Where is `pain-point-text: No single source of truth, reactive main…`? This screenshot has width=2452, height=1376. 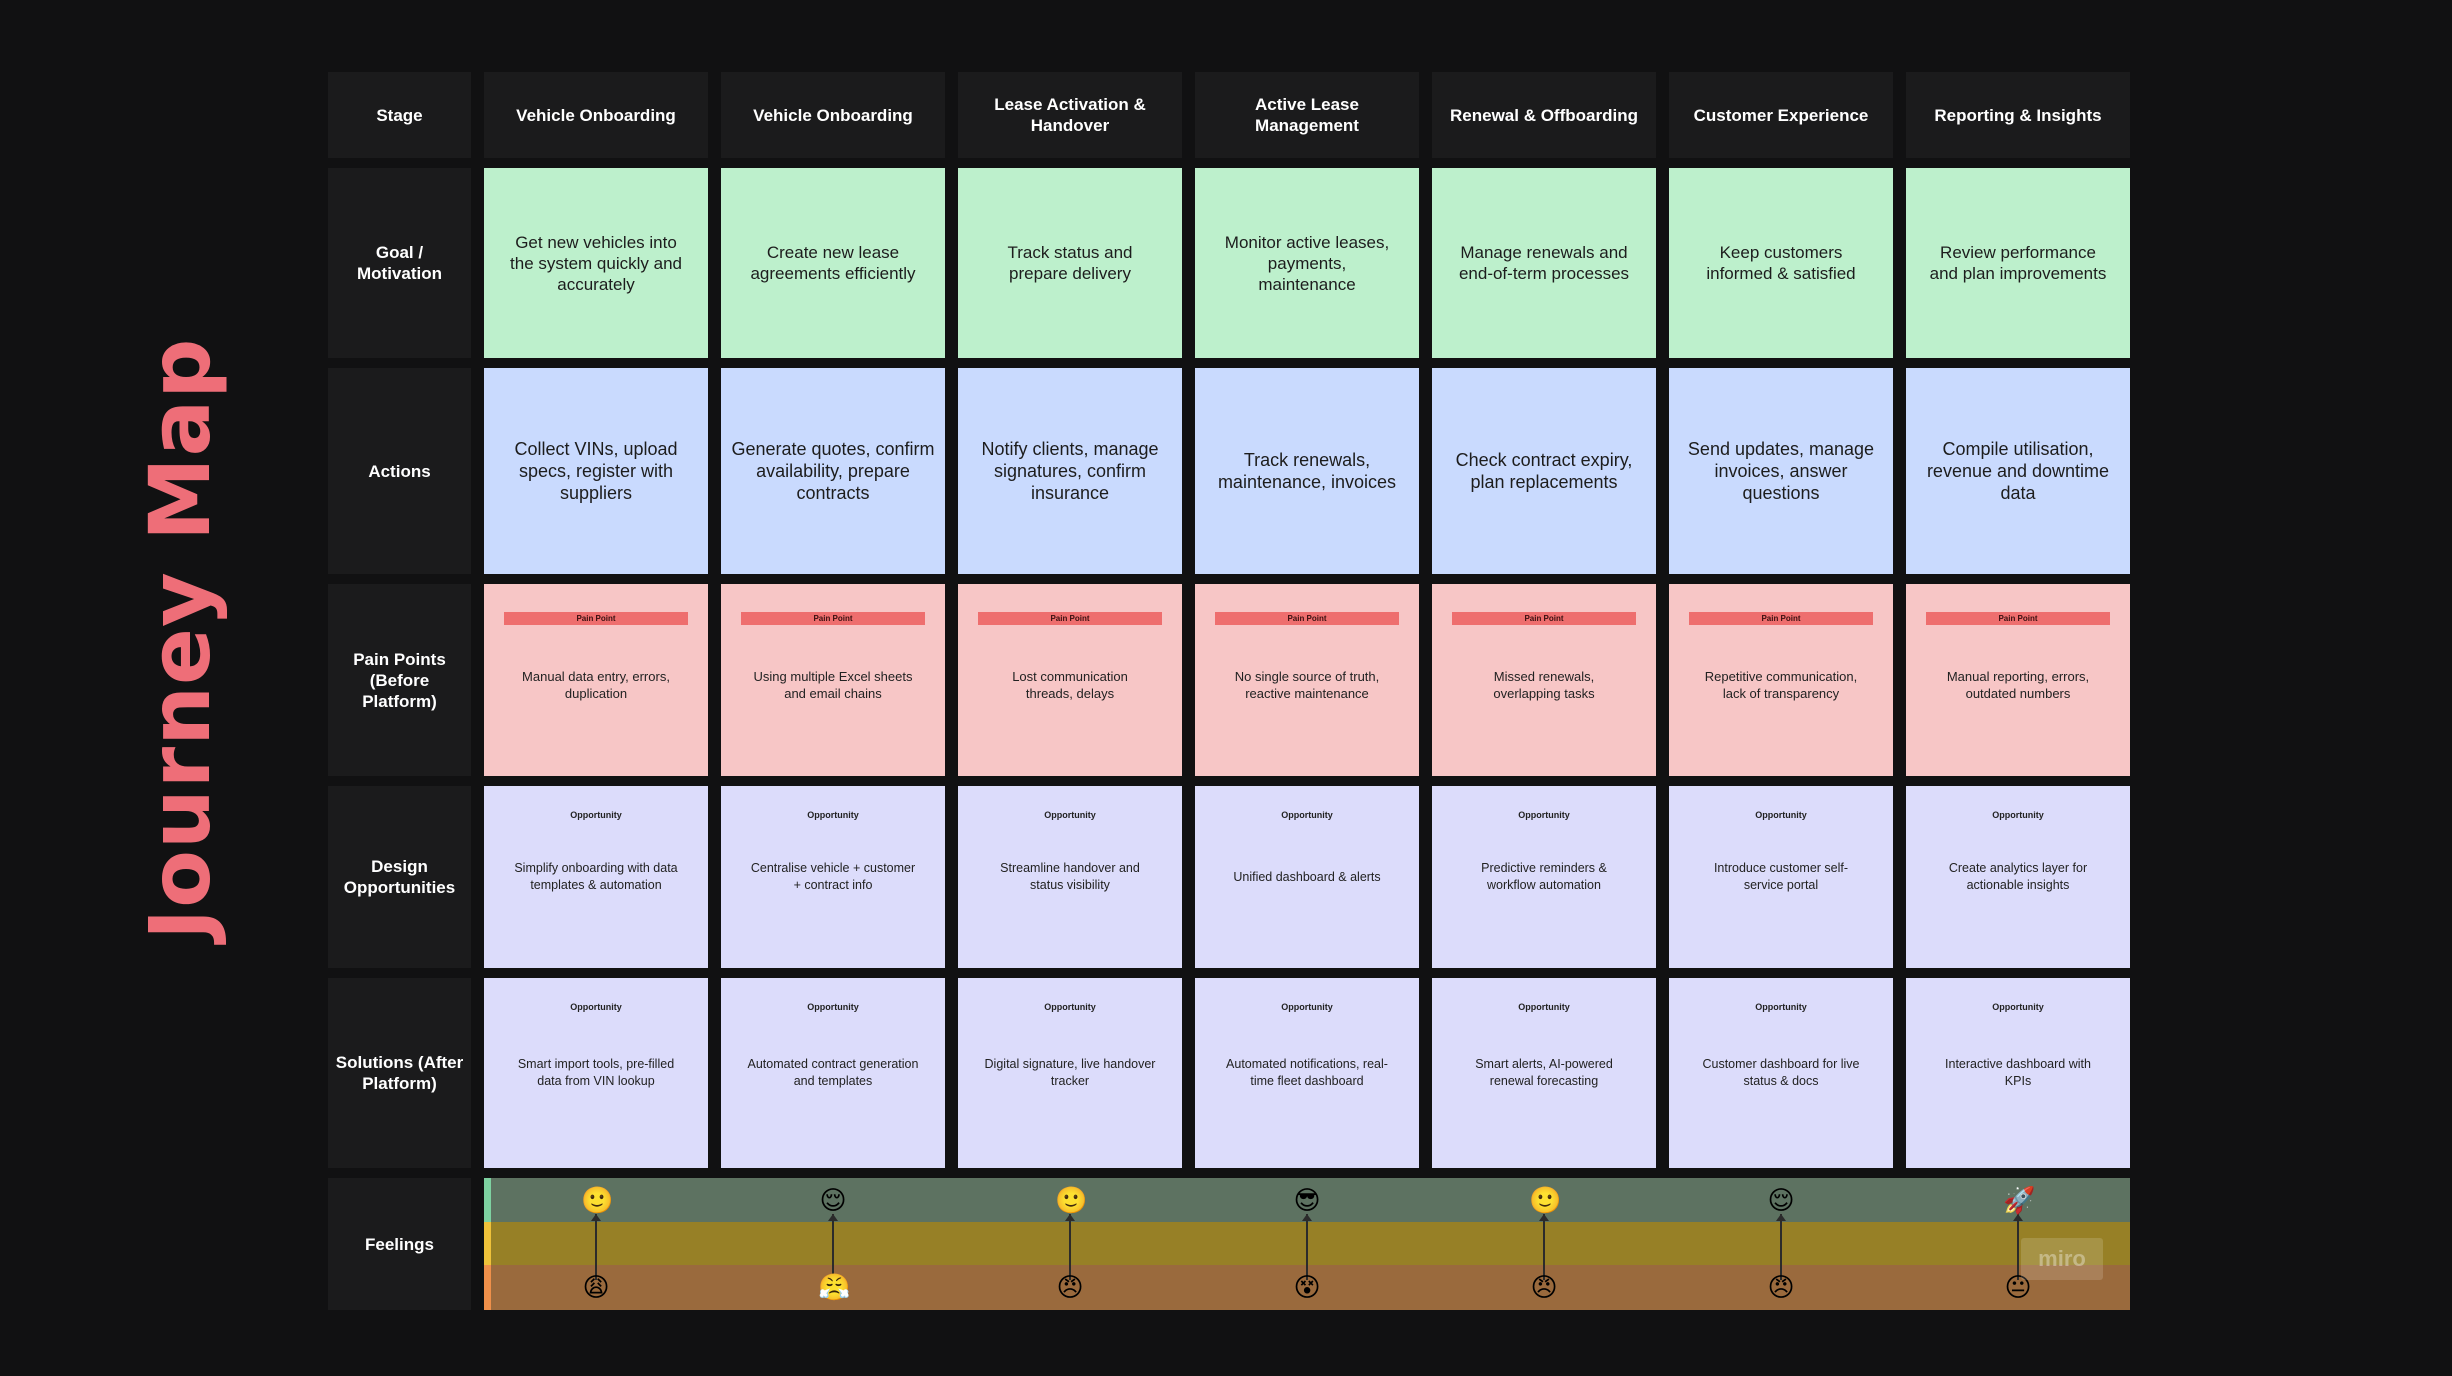 pain-point-text: No single source of truth, reactive main… is located at coordinates (1307, 685).